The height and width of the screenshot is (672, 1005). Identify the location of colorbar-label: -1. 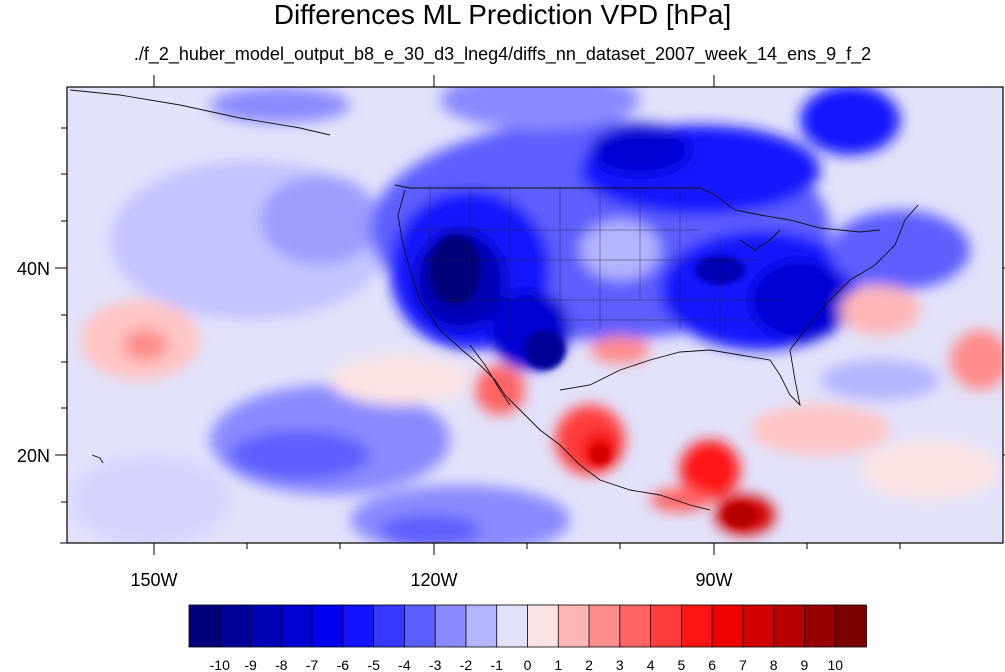
(497, 664).